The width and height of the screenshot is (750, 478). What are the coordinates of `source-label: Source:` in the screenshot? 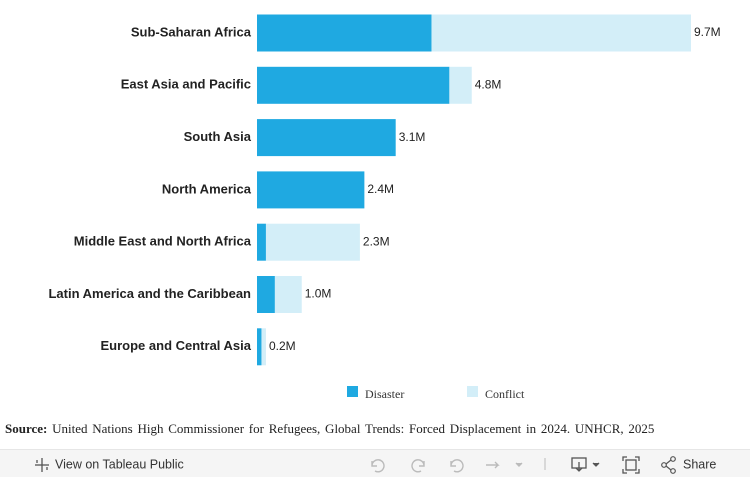 It's located at (26, 428).